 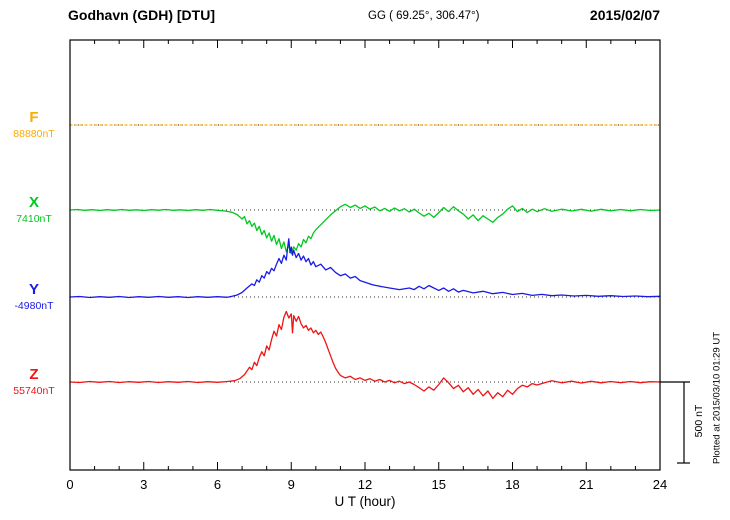 What do you see at coordinates (365, 501) in the screenshot?
I see `x-axis-label: U T (hour)` at bounding box center [365, 501].